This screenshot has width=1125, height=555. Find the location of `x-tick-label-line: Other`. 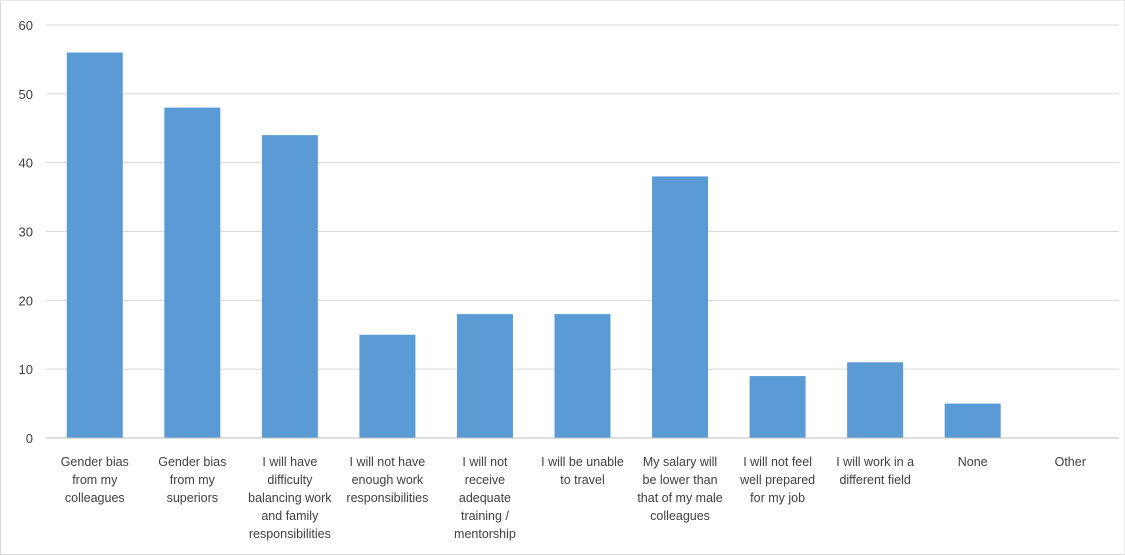

x-tick-label-line: Other is located at coordinates (1070, 462).